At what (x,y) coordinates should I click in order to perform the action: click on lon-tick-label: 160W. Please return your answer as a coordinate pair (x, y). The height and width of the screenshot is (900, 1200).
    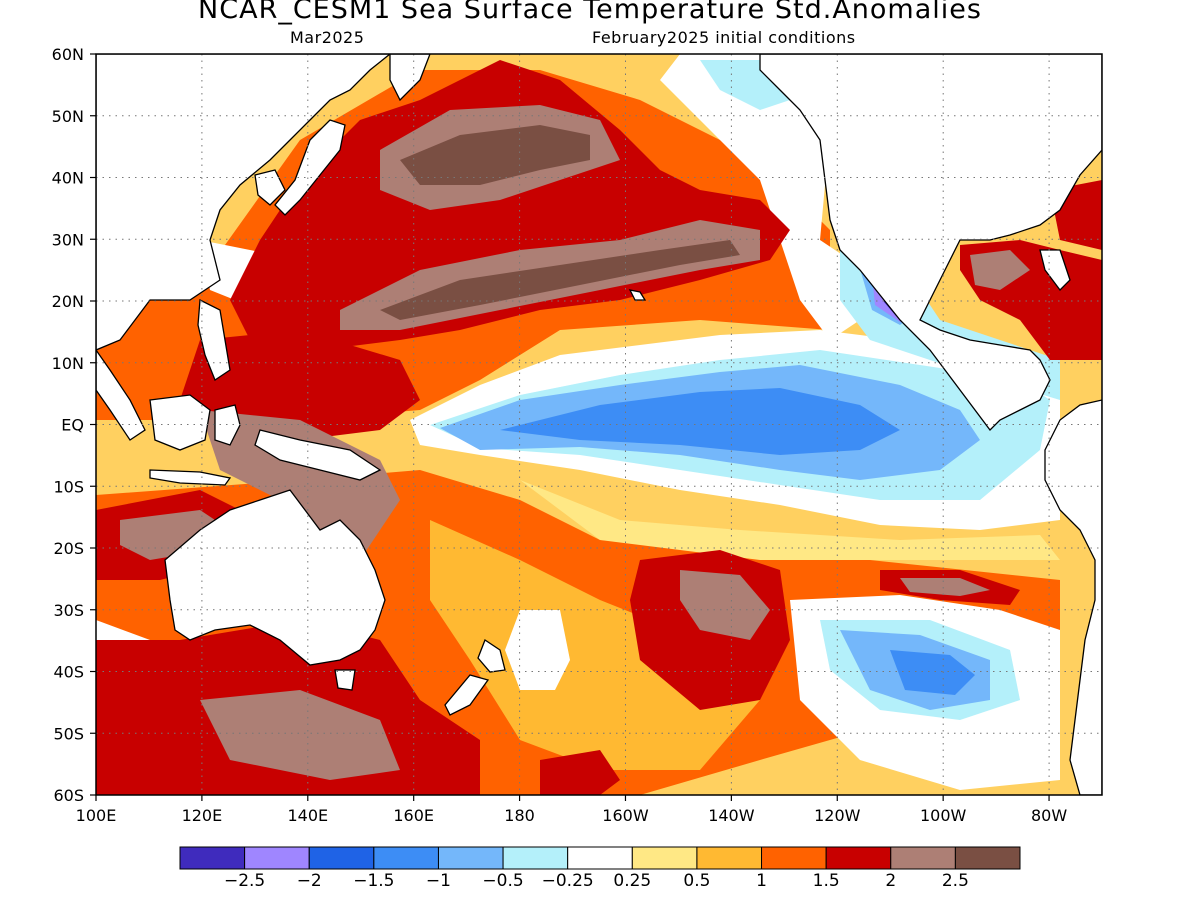
    Looking at the image, I should click on (625, 815).